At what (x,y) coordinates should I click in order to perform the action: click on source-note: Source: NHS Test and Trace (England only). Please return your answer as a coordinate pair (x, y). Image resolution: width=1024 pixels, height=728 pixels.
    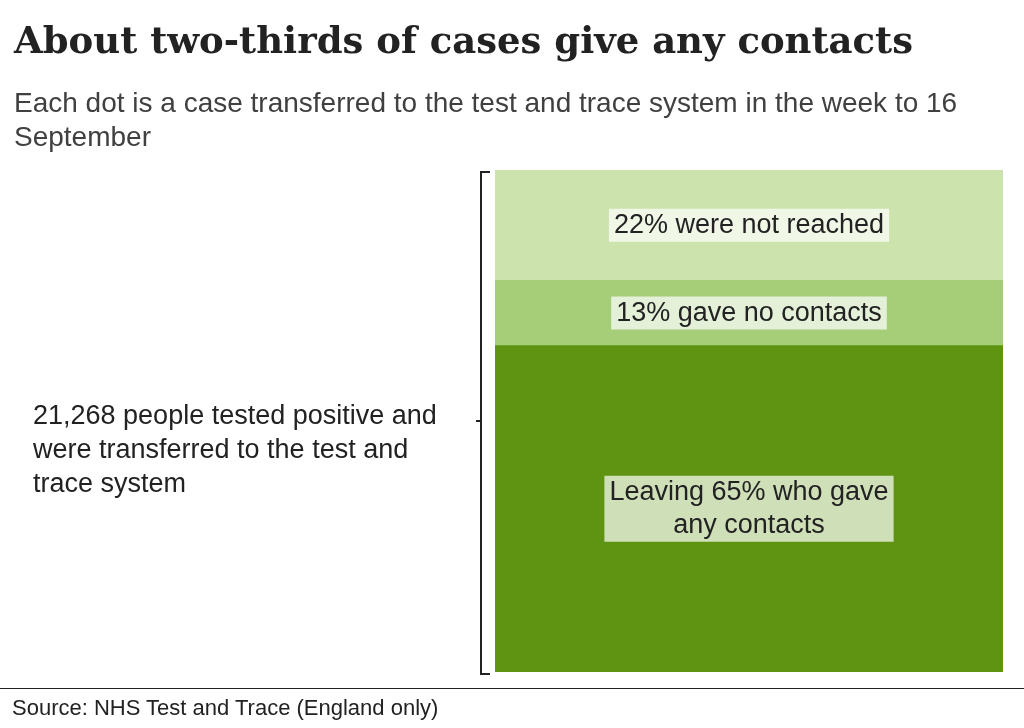
    Looking at the image, I should click on (225, 708).